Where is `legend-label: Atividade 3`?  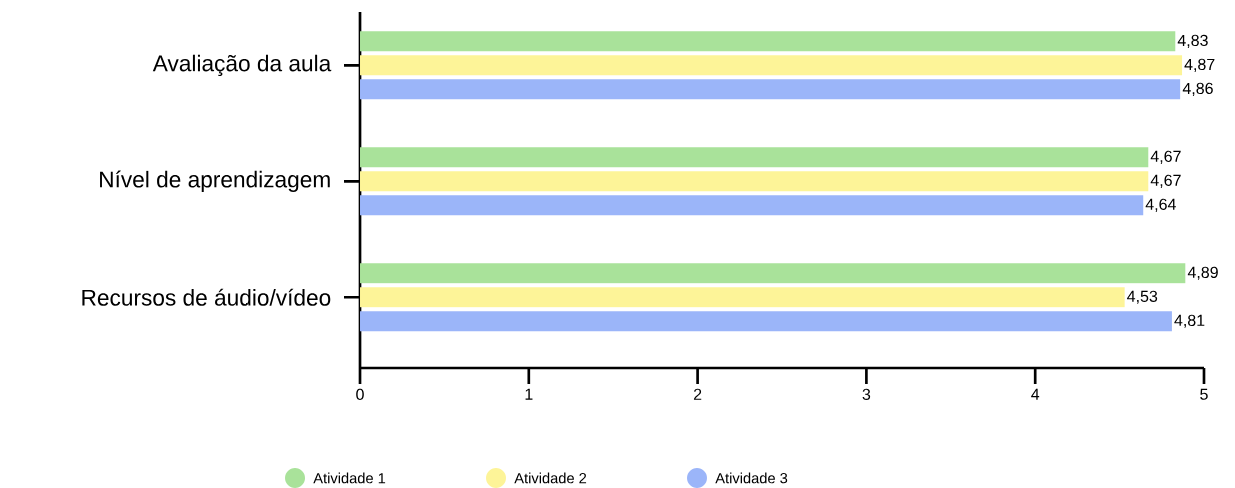 legend-label: Atividade 3 is located at coordinates (751, 478).